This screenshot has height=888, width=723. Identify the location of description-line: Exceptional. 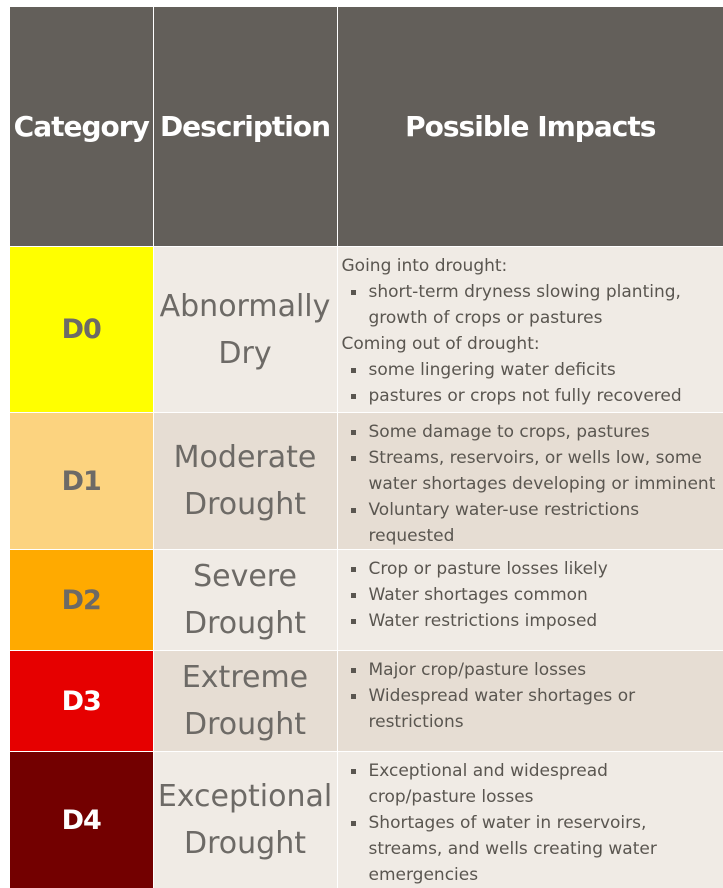
(245, 796).